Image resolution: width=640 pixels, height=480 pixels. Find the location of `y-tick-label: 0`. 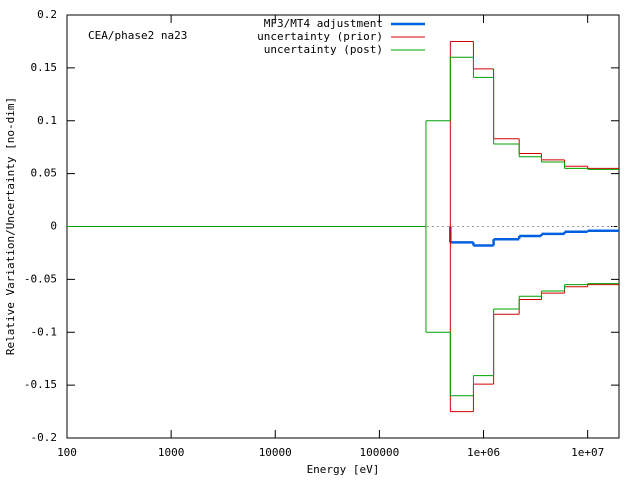

y-tick-label: 0 is located at coordinates (53, 226).